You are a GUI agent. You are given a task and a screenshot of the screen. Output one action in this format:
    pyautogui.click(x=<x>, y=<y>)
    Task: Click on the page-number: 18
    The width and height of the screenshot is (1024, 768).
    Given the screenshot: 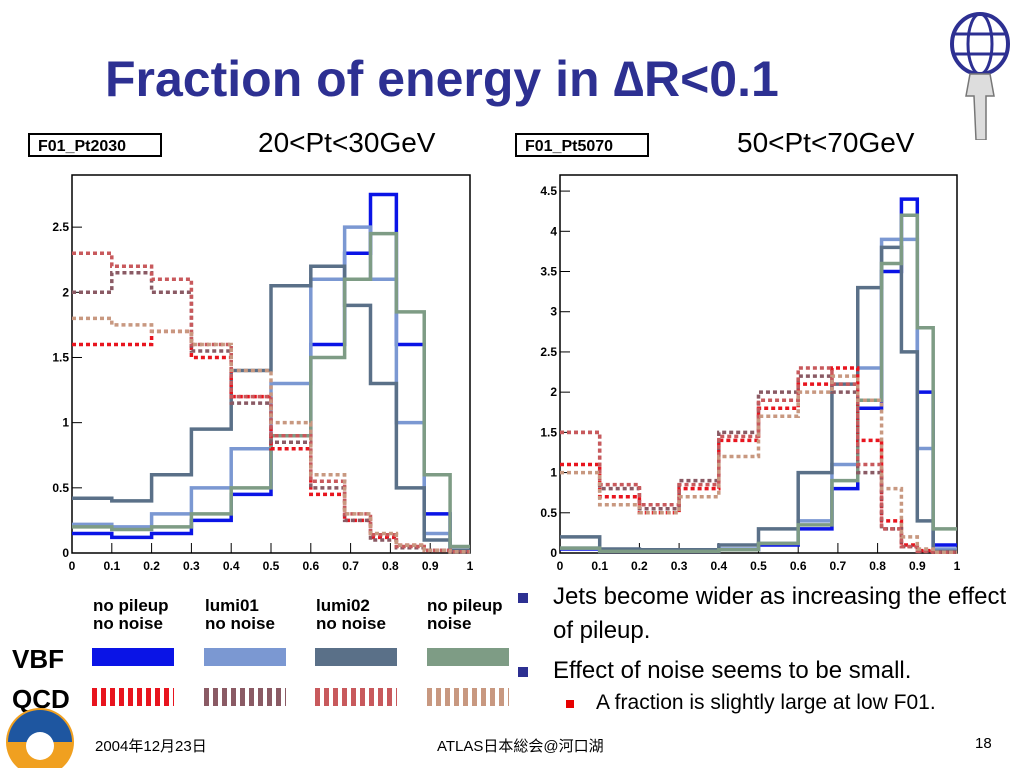 What is the action you would take?
    pyautogui.click(x=983, y=743)
    